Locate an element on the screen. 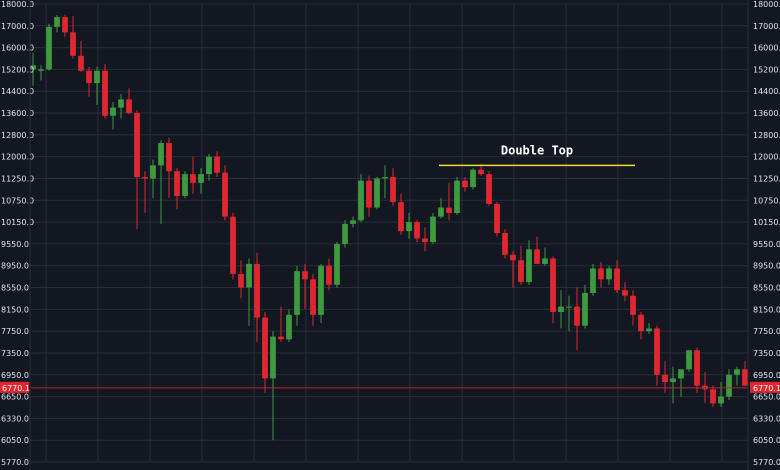 This screenshot has height=470, width=780. y-tick-label-left: 6650.0 is located at coordinates (15, 397).